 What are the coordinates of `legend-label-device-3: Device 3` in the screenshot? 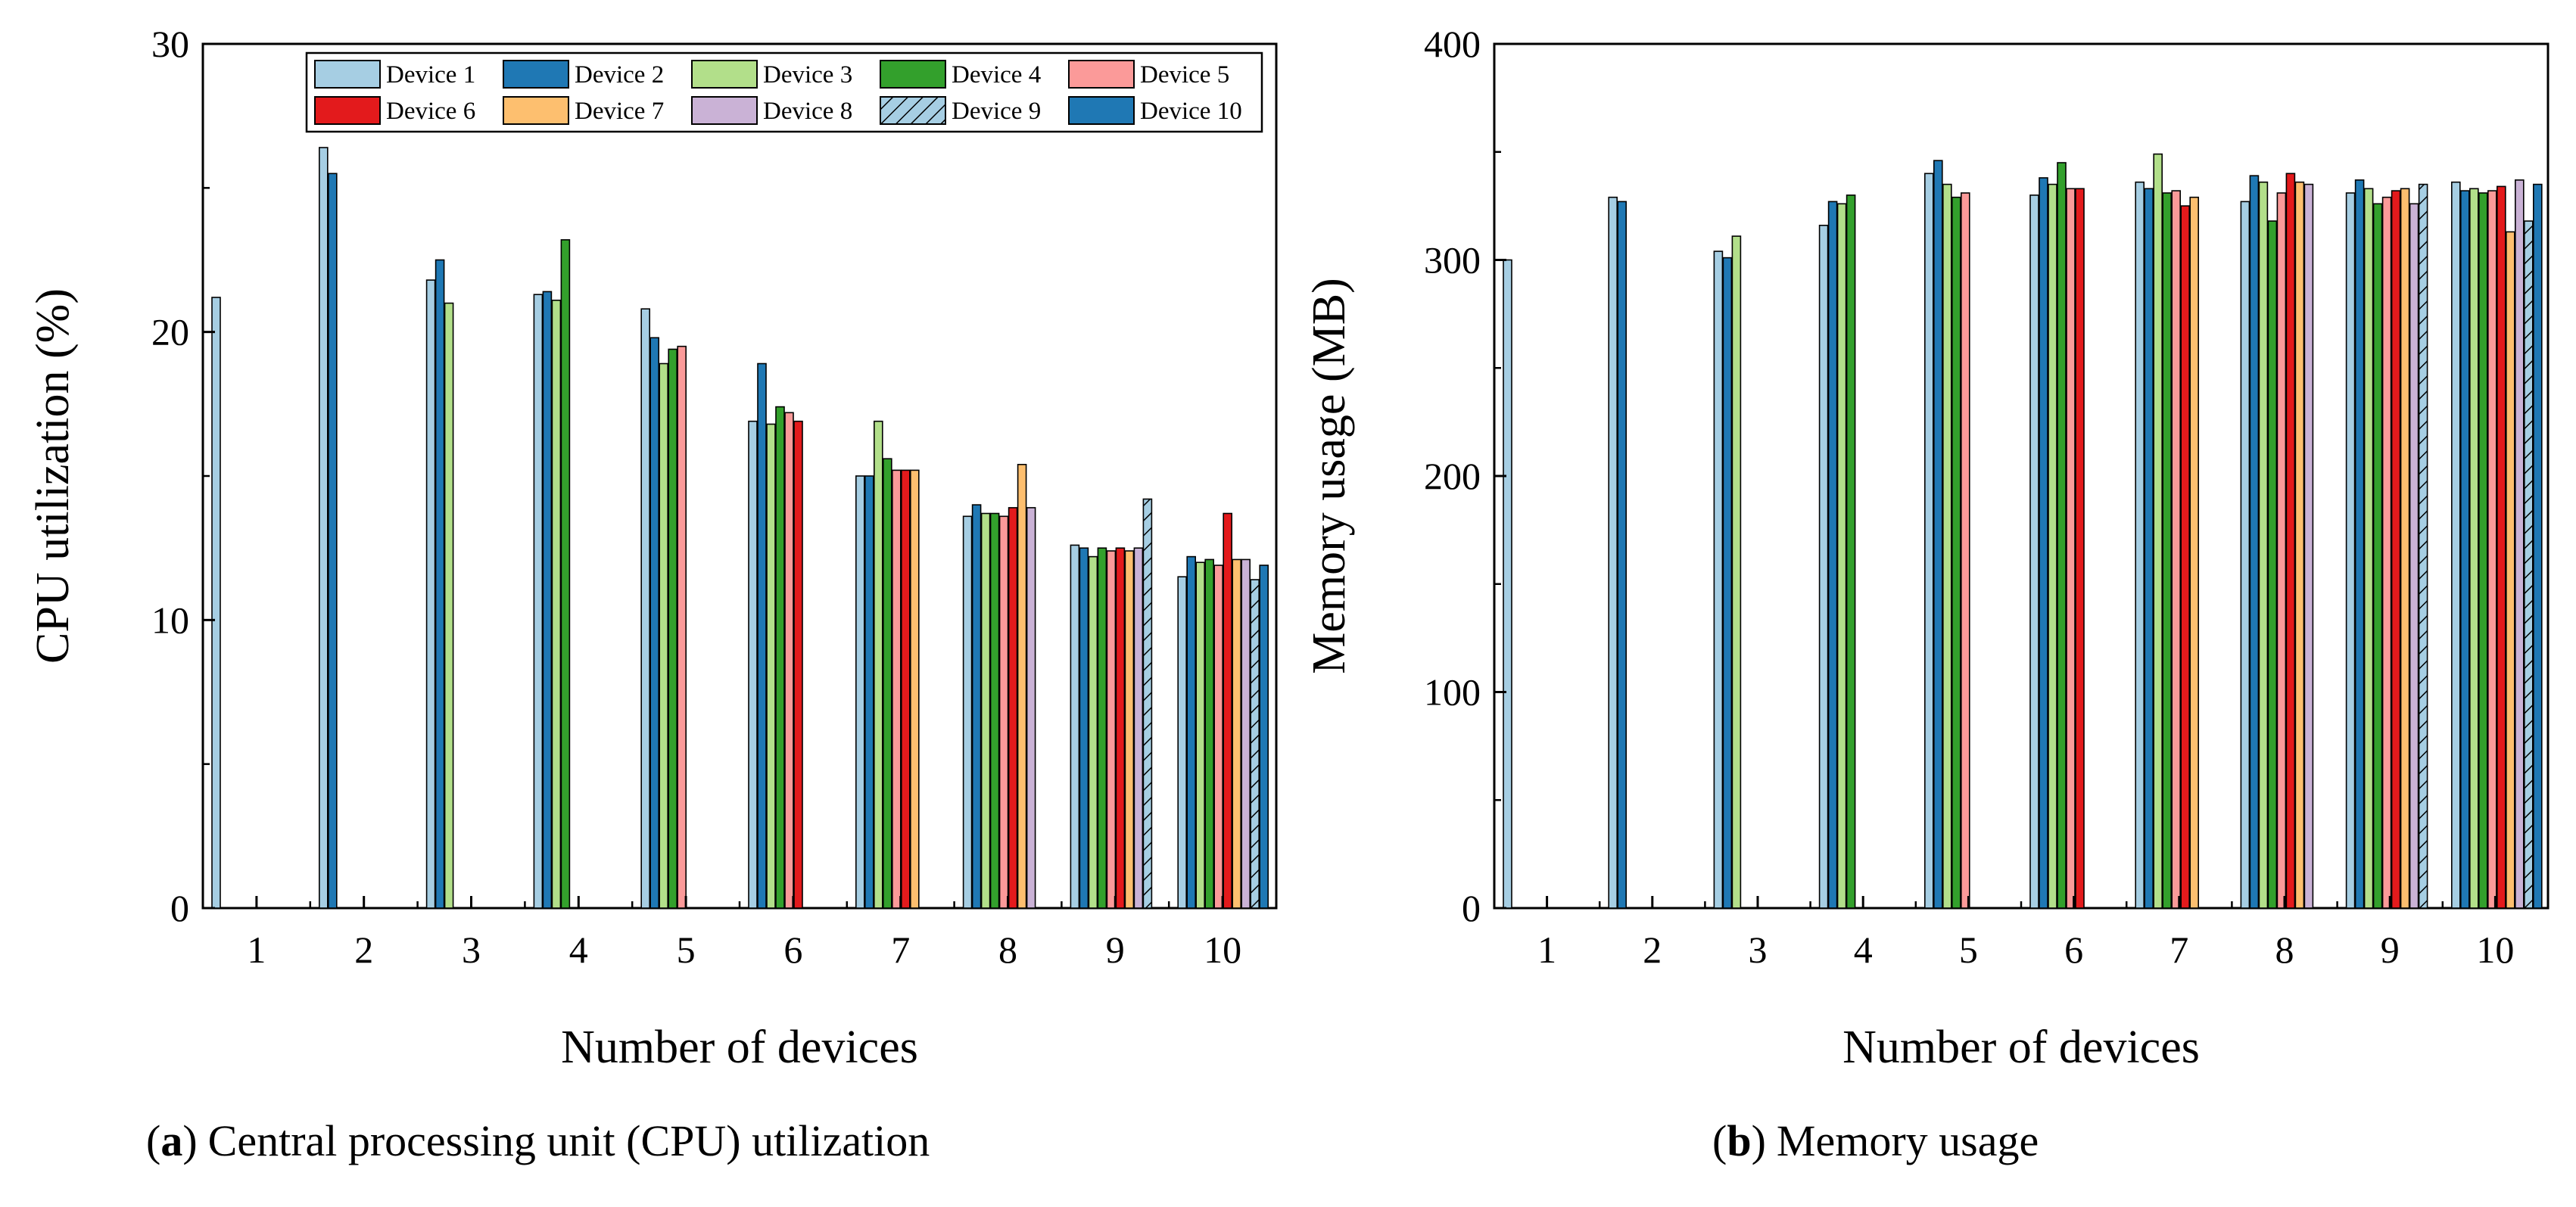 It's located at (807, 75).